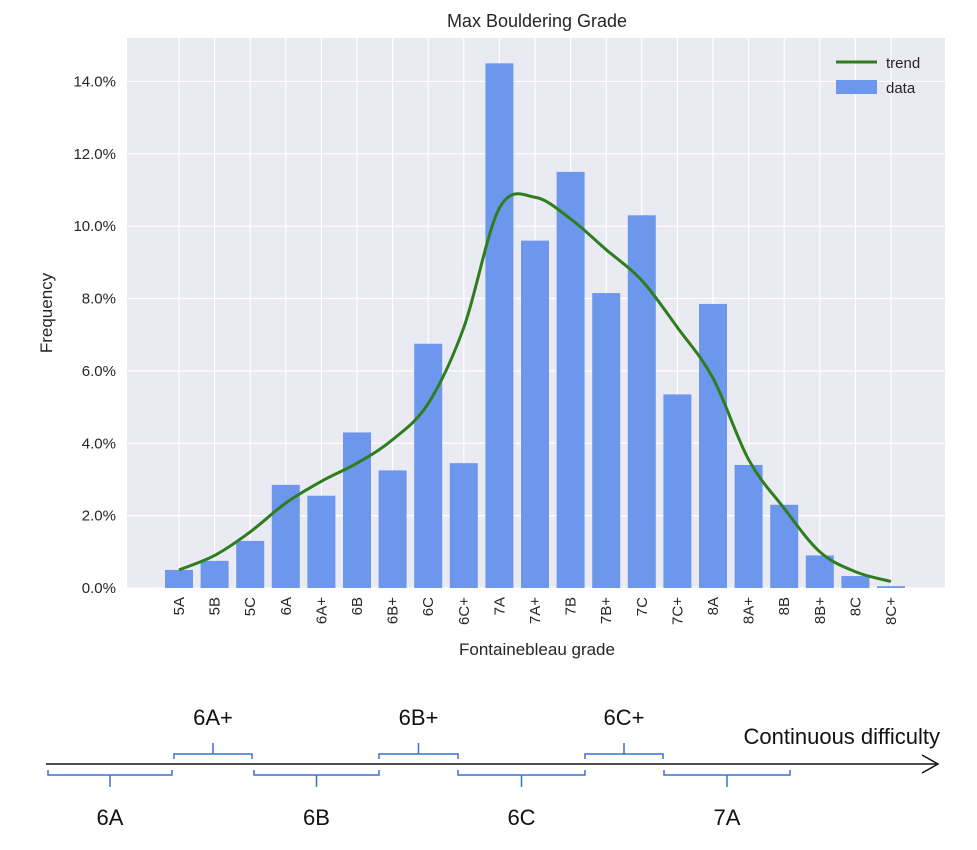 The image size is (977, 850). I want to click on bar-8C, so click(855, 582).